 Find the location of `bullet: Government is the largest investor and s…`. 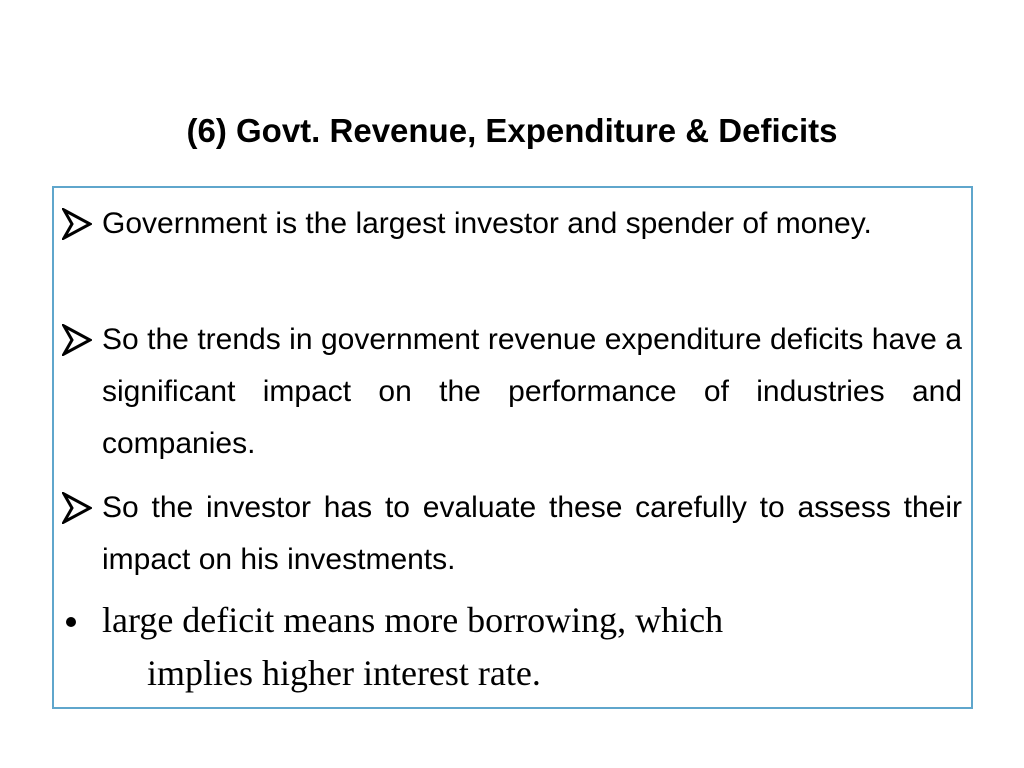

bullet: Government is the largest investor and s… is located at coordinates (512, 224).